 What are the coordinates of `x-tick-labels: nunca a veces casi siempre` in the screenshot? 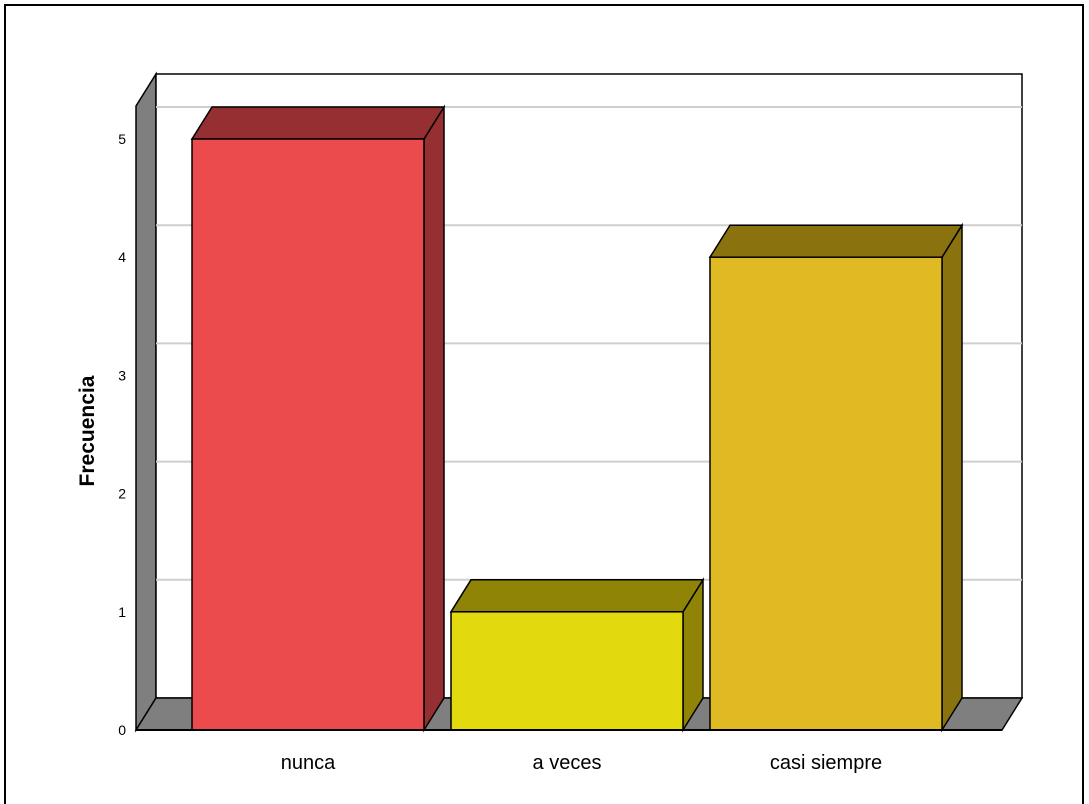 It's located at (581, 763).